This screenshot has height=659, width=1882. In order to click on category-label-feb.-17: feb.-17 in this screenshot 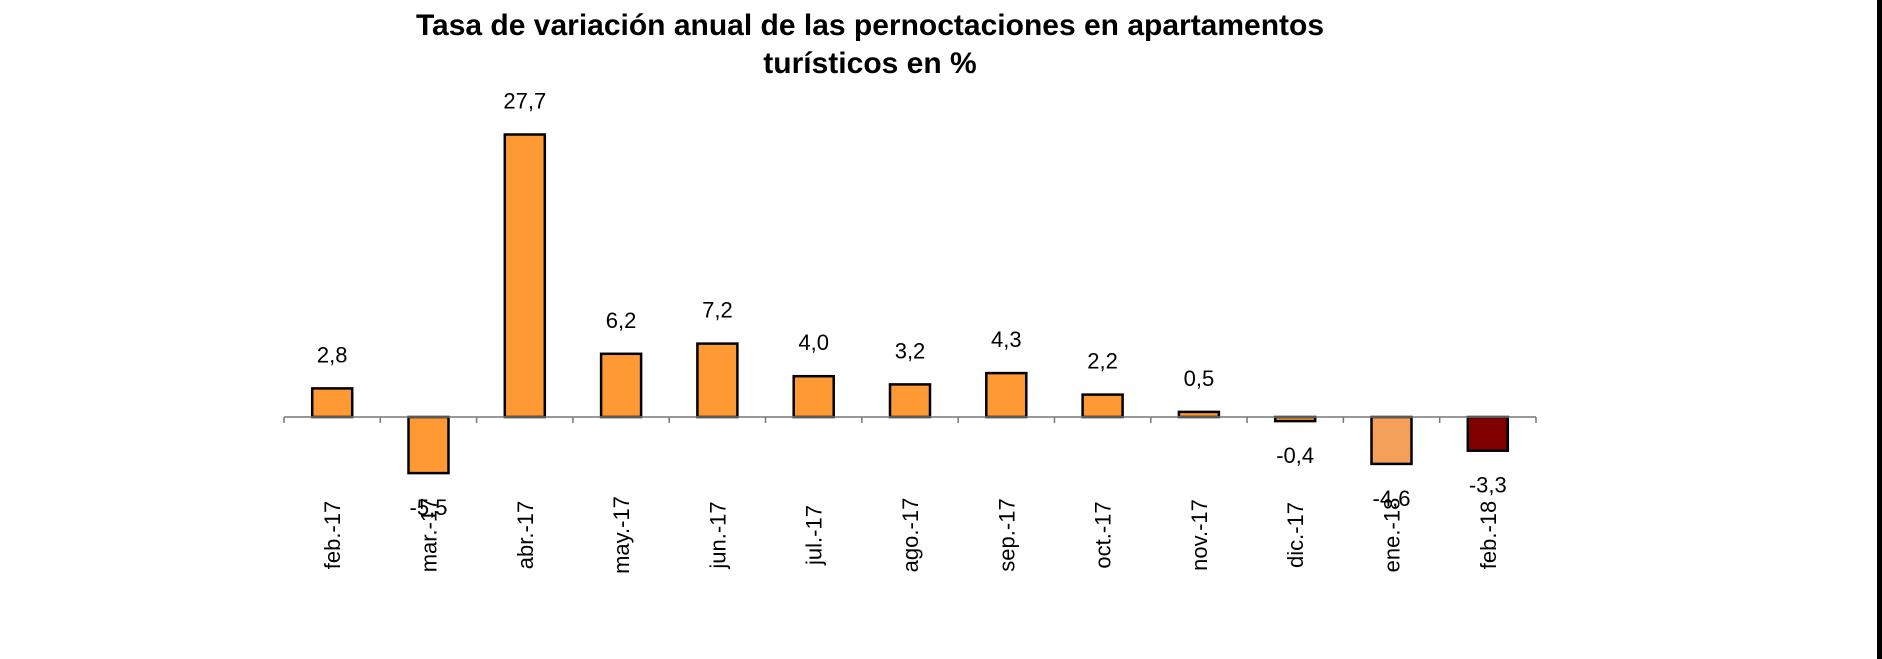, I will do `click(332, 535)`.